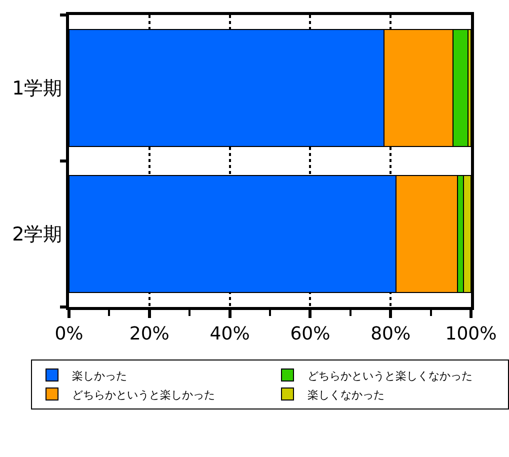 The image size is (509, 457). What do you see at coordinates (99, 375) in the screenshot?
I see `legend-label: 楽しかった` at bounding box center [99, 375].